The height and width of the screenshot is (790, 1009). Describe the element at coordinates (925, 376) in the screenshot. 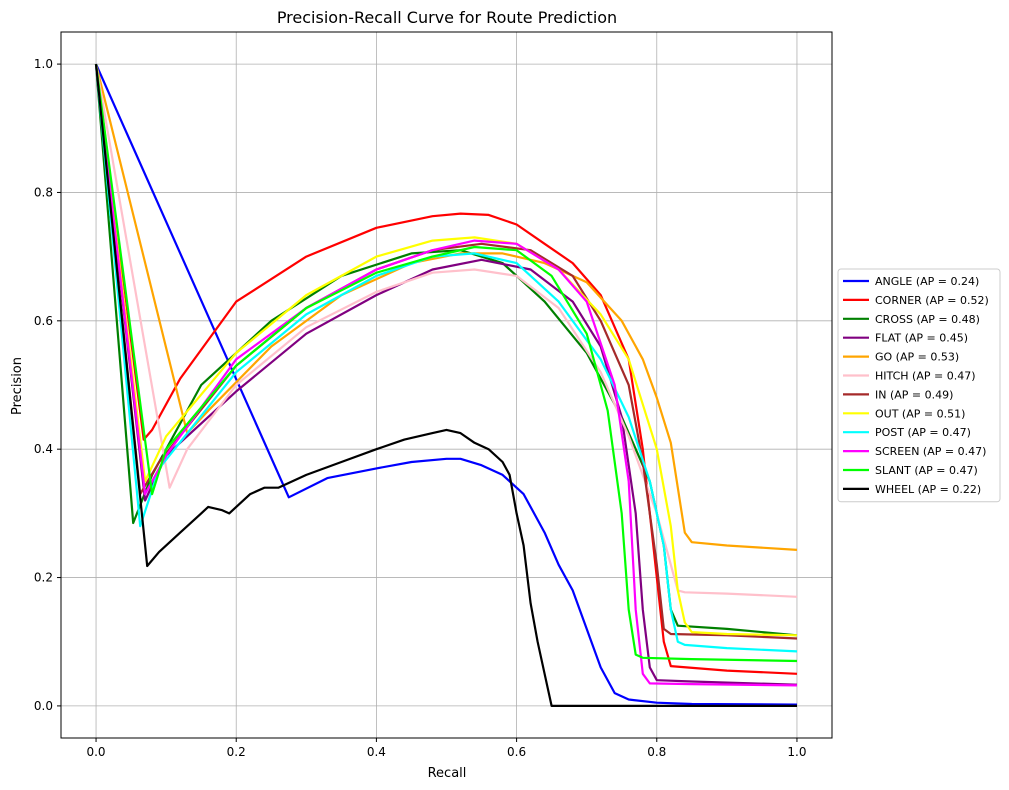

I see `legend-label-hitch: HITCH (AP = 0.47)` at that location.